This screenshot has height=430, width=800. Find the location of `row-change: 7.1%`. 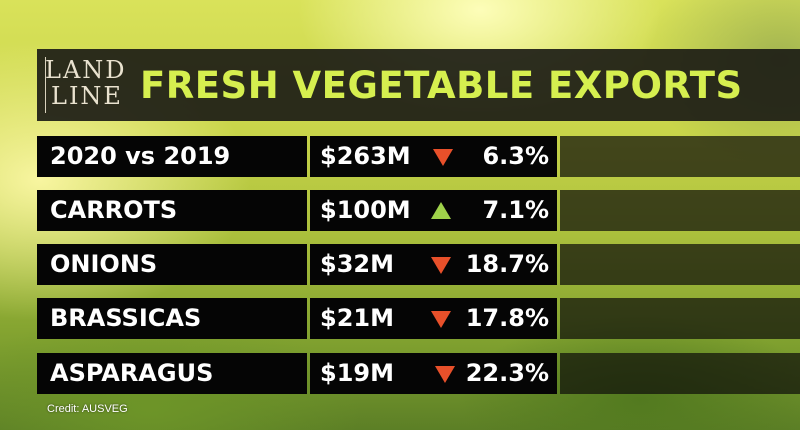

row-change: 7.1% is located at coordinates (515, 210).